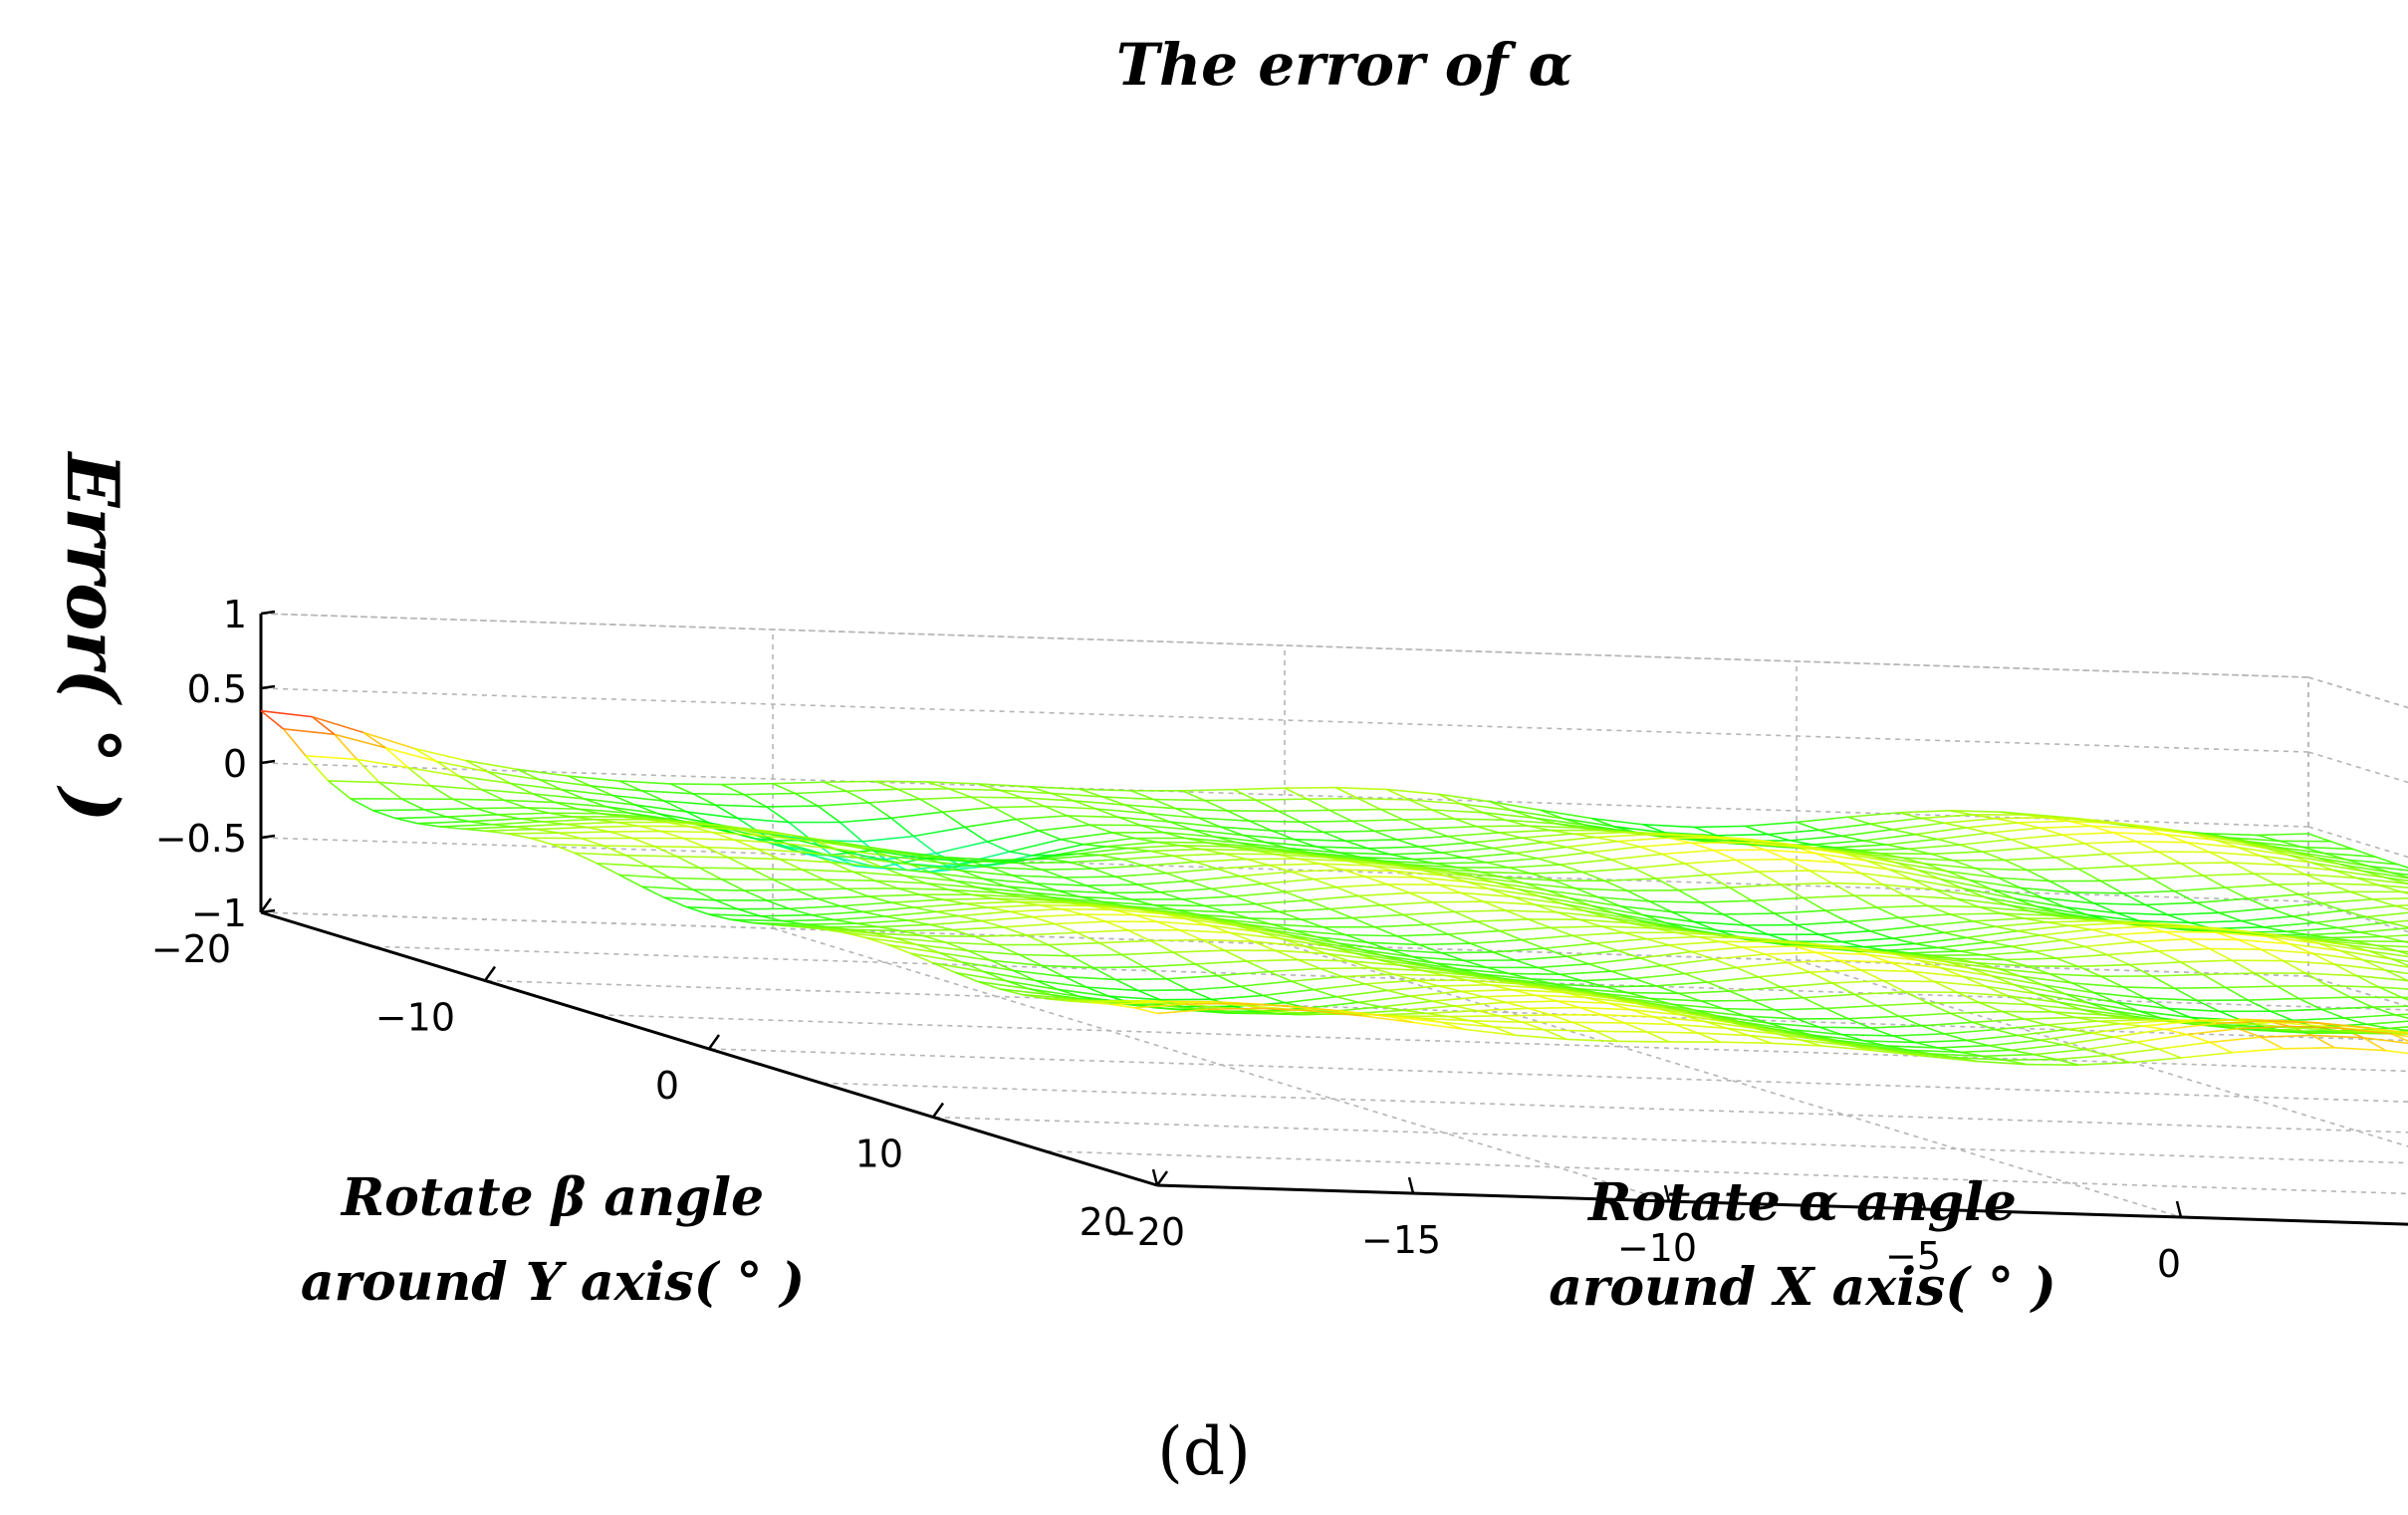  What do you see at coordinates (1733, 1080) in the screenshot?
I see `floor-grid-y` at bounding box center [1733, 1080].